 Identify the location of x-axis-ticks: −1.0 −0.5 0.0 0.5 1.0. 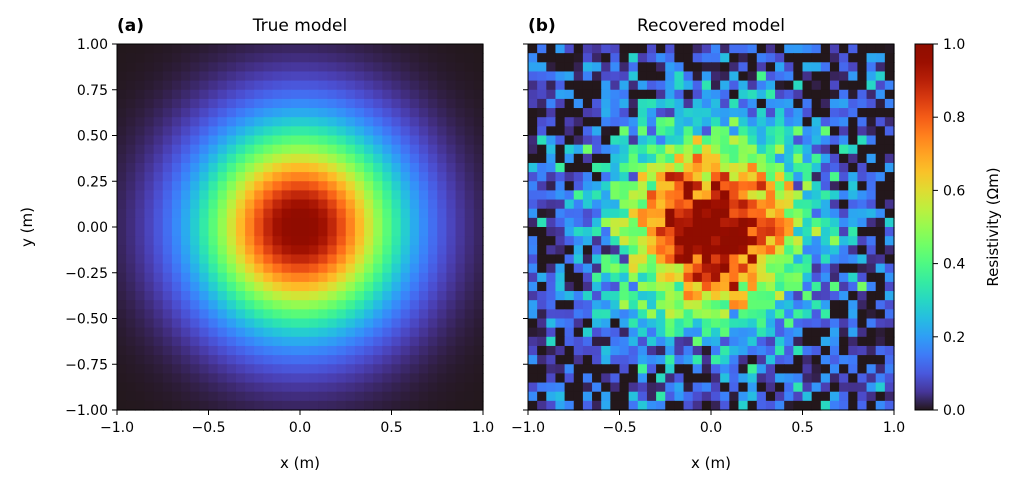
(708, 423).